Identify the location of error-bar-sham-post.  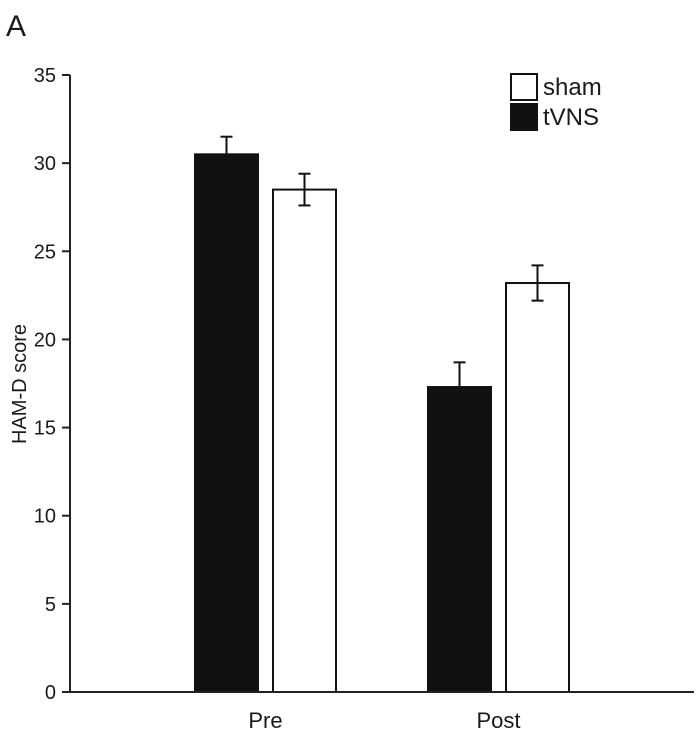
(537, 283).